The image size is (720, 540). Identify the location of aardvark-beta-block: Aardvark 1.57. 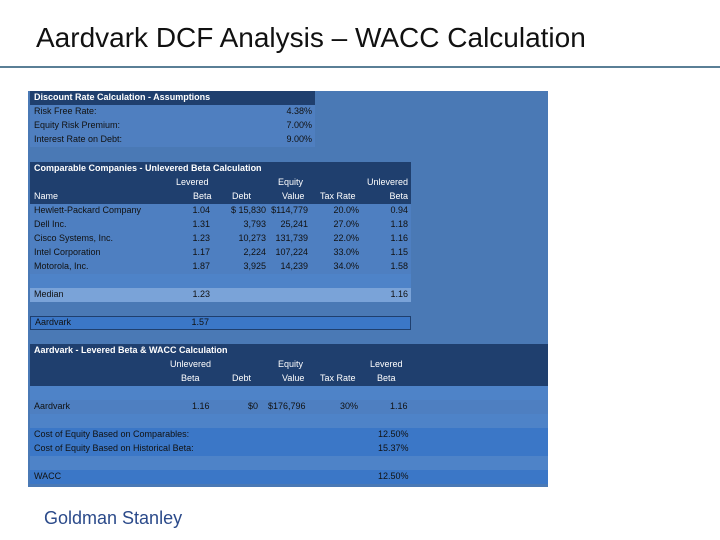
(220, 323).